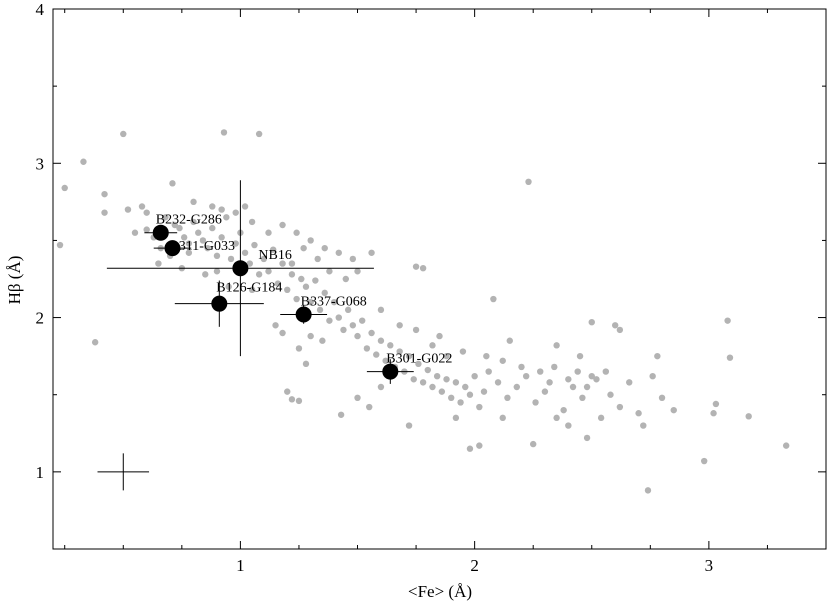  I want to click on y-tick-label: 2, so click(40, 318).